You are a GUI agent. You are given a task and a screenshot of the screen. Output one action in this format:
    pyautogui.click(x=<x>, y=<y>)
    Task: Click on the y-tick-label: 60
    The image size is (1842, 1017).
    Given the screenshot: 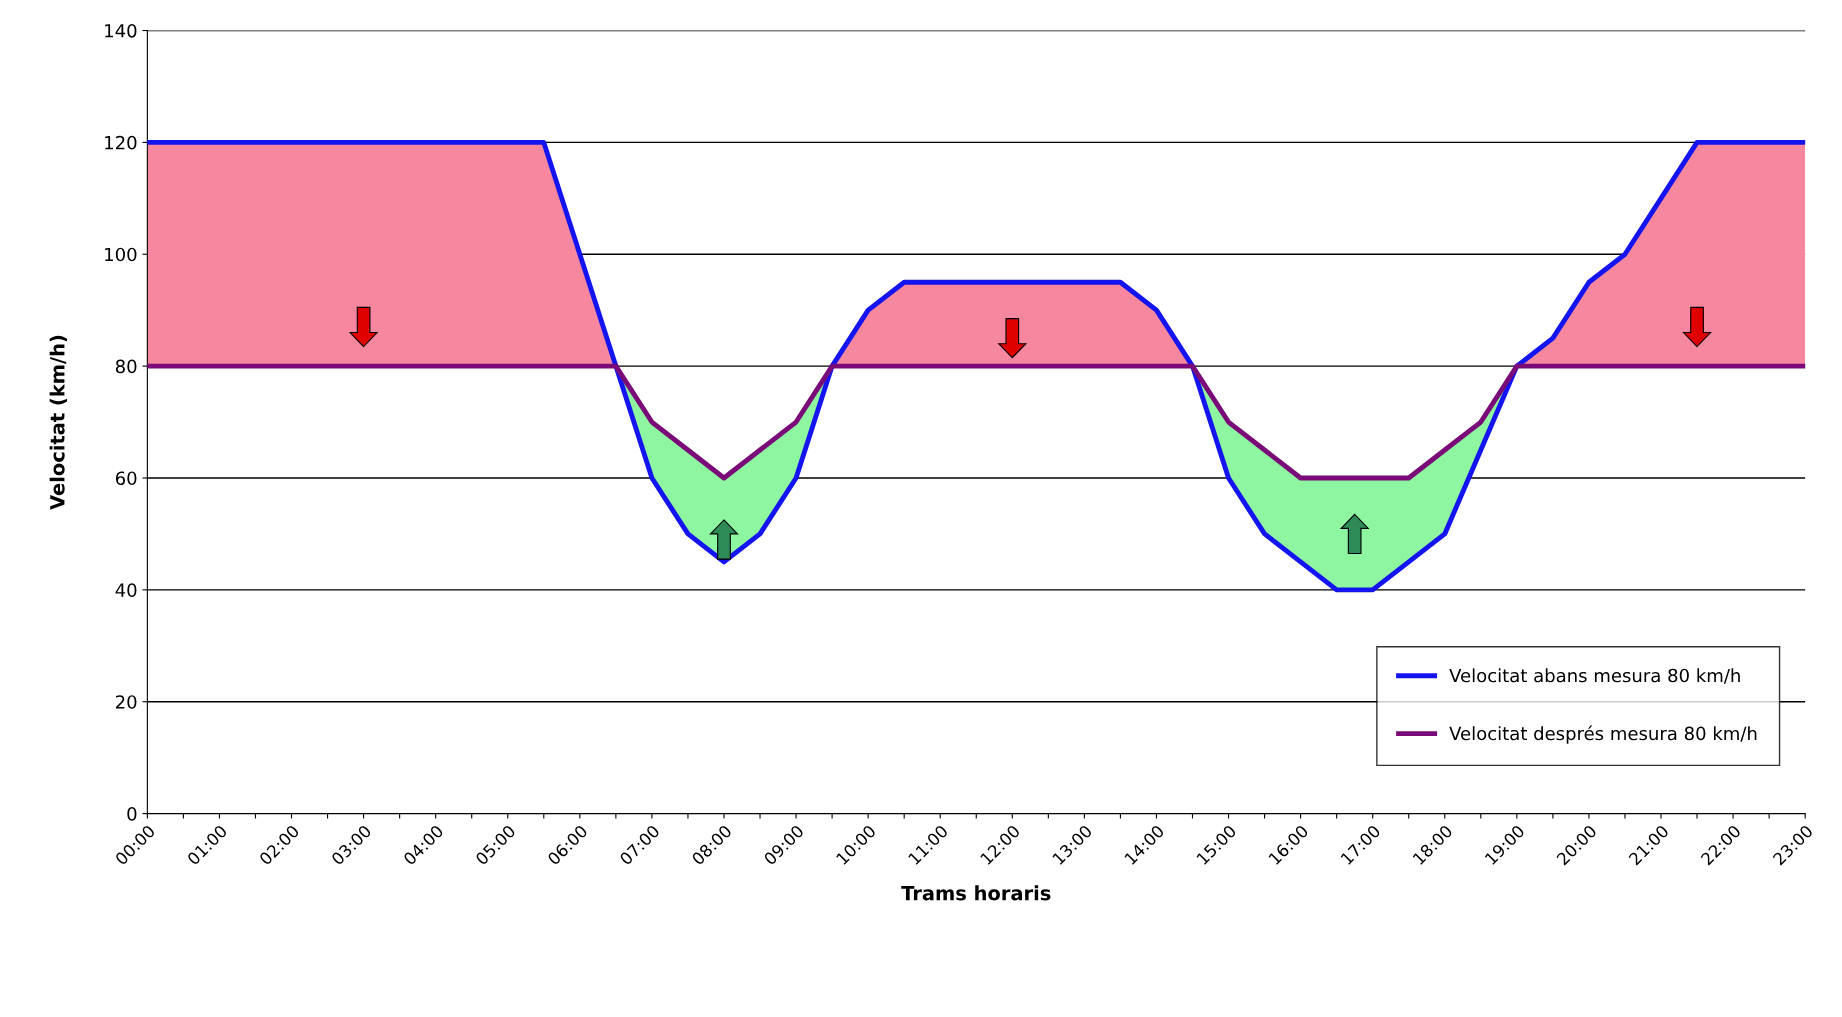 What is the action you would take?
    pyautogui.click(x=126, y=478)
    